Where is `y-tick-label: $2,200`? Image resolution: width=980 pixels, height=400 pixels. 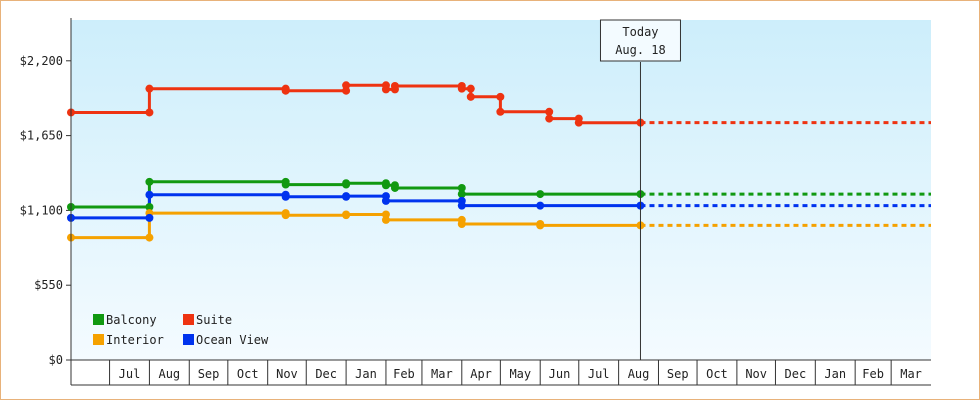 y-tick-label: $2,200 is located at coordinates (41, 61).